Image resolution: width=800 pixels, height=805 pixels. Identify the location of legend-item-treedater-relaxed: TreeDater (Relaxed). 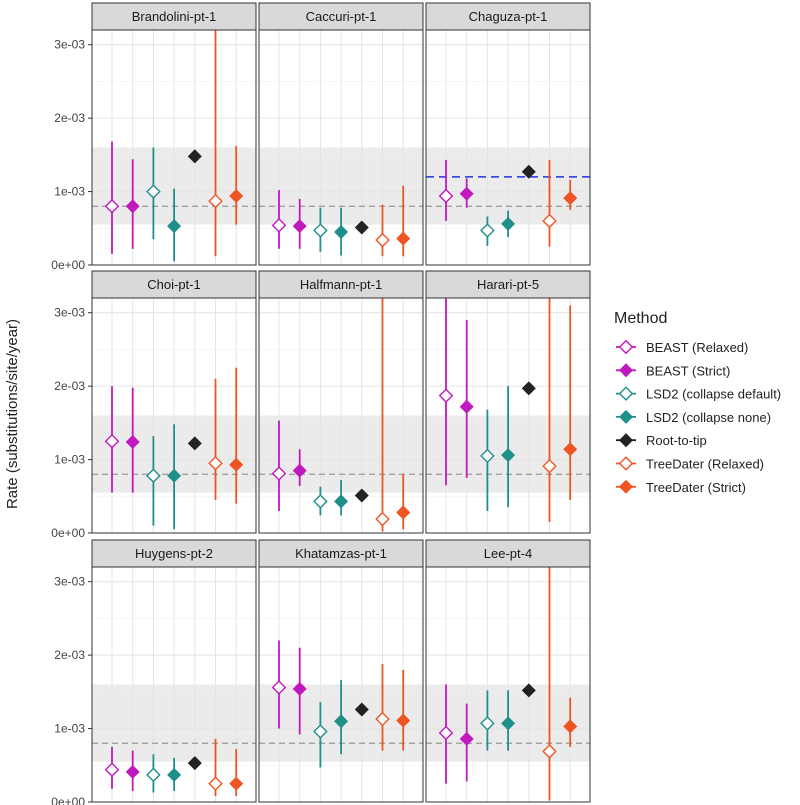
(690, 464).